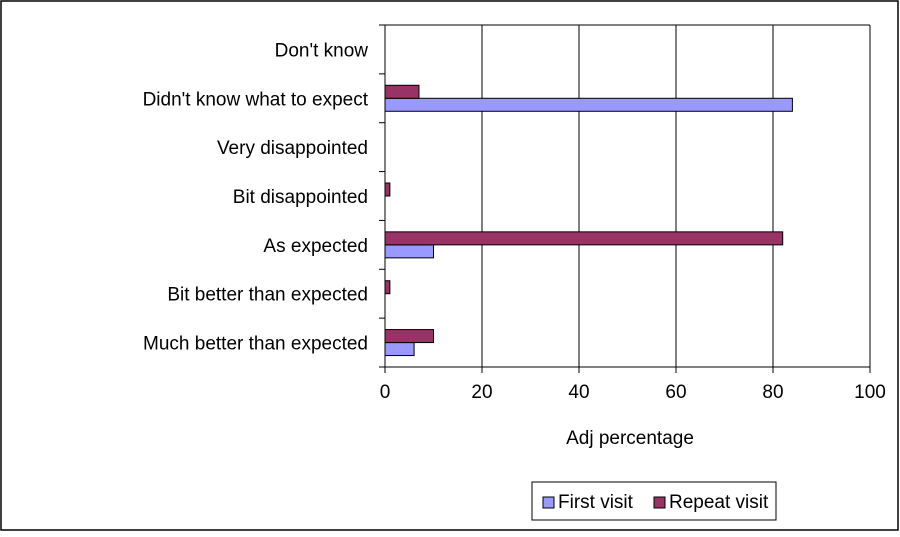 The image size is (900, 537). What do you see at coordinates (387, 189) in the screenshot?
I see `bar-repeat-visit-bit-disappointed` at bounding box center [387, 189].